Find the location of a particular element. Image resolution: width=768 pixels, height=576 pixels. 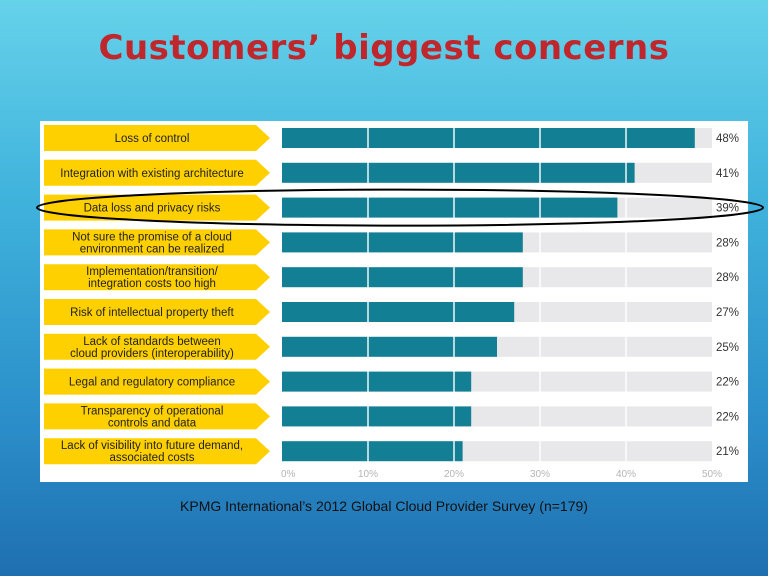

category-label: Not sure the promise of a cloud is located at coordinates (152, 237).